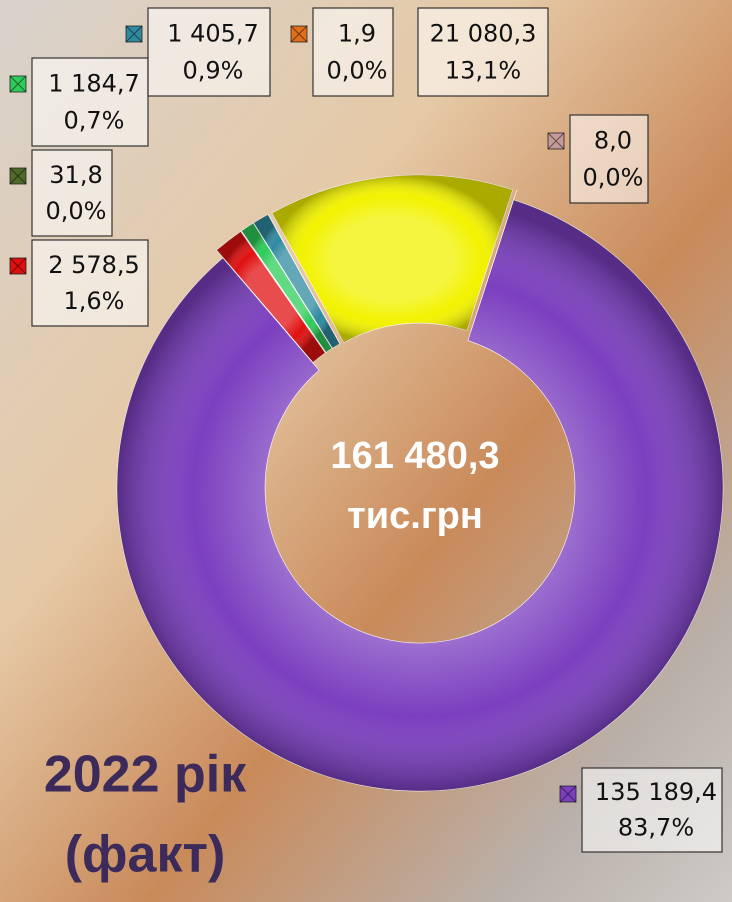 Image resolution: width=732 pixels, height=902 pixels. I want to click on value-label: 21 080,3, so click(483, 33).